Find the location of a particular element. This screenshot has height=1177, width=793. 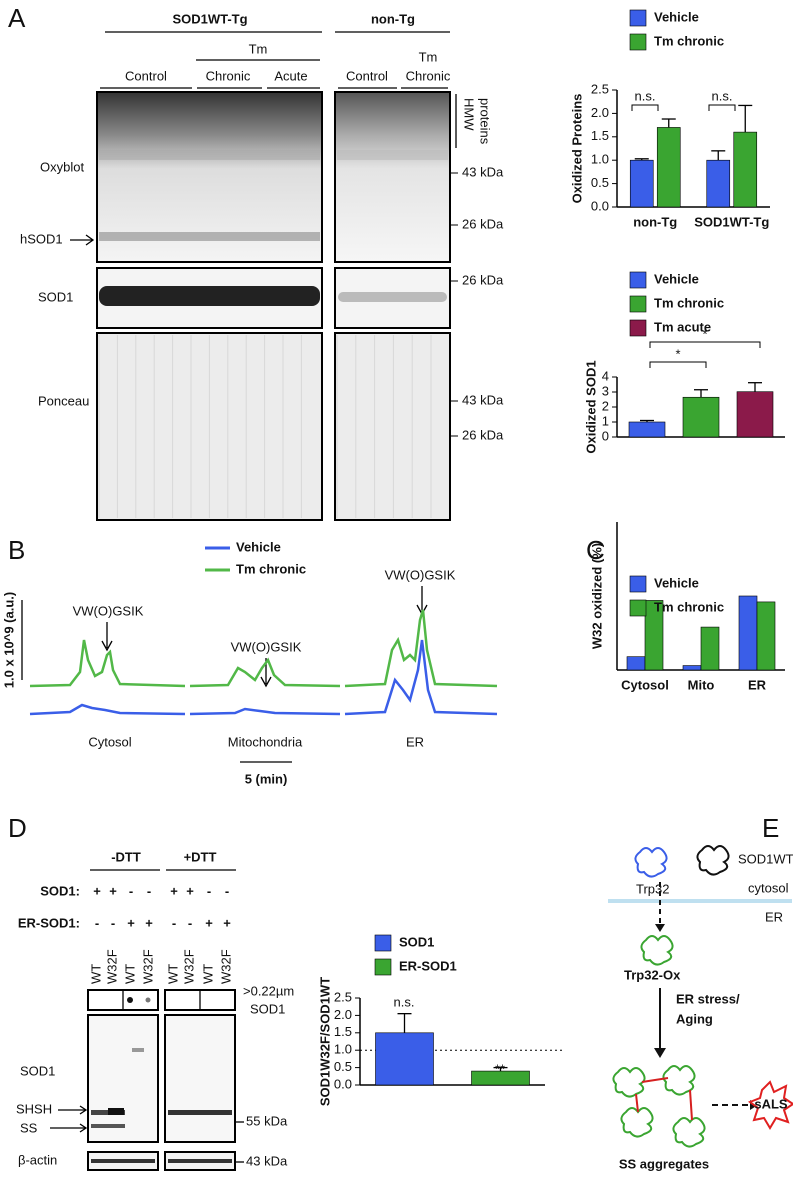

row-label: Ponceau is located at coordinates (63, 400).